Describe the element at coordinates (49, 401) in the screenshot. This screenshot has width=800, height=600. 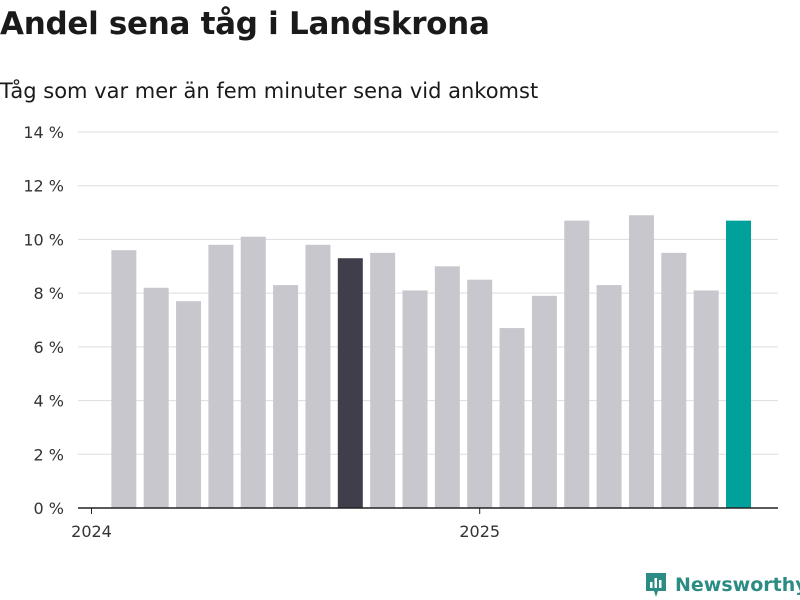
I see `y-tick-label: 4 %` at that location.